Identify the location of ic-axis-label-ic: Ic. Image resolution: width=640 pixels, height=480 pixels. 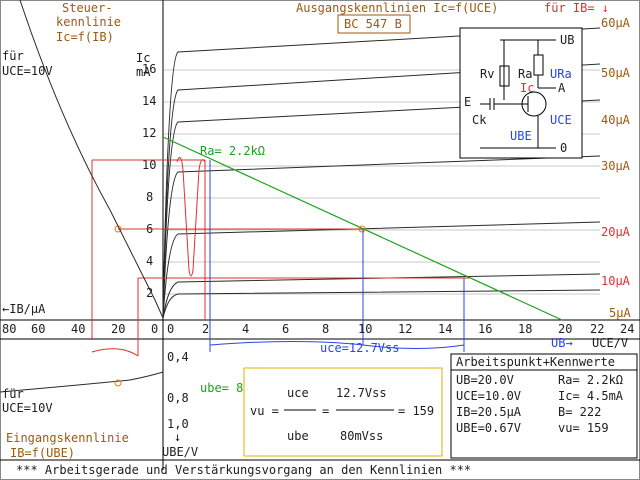
(143, 58).